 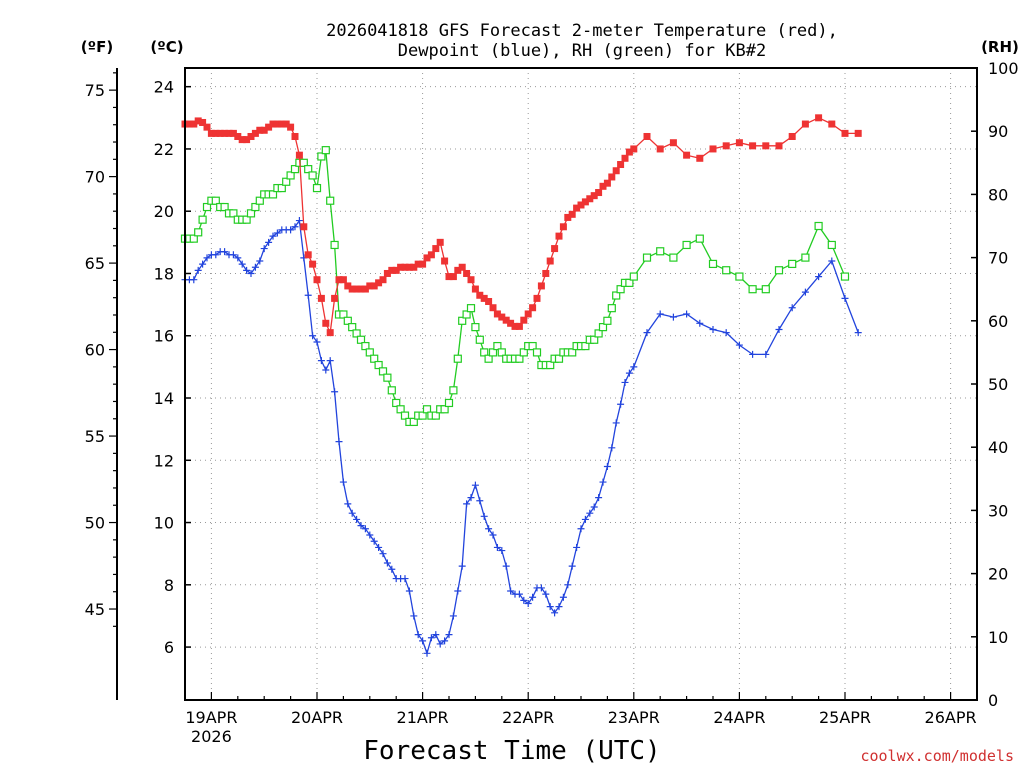 What do you see at coordinates (169, 585) in the screenshot?
I see `celsius-tick-label: 8` at bounding box center [169, 585].